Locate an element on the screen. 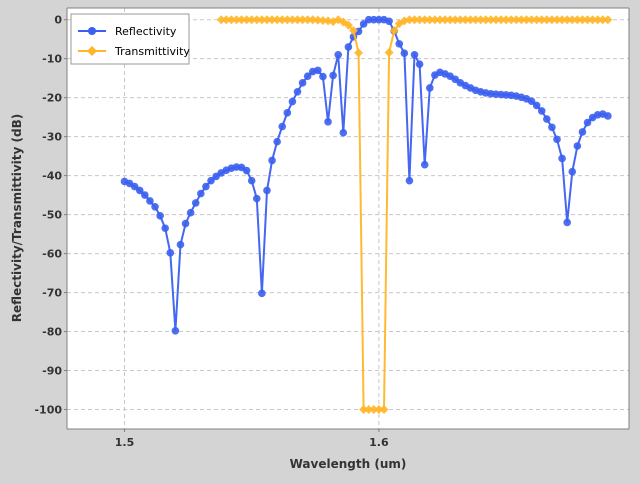  y-tick-label: -50 is located at coordinates (52, 215).